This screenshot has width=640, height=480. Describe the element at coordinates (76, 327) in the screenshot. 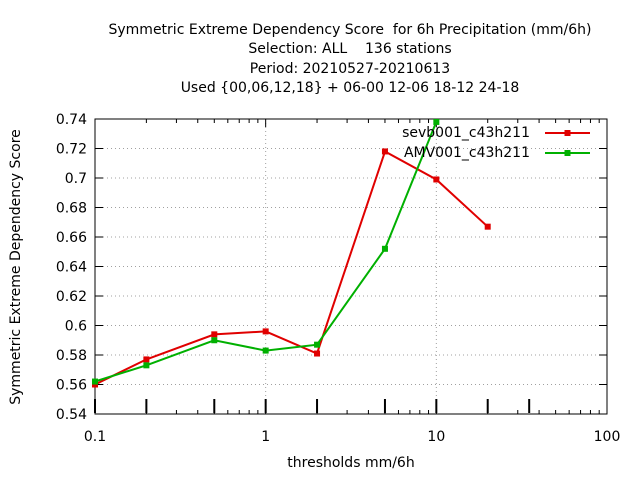

I see `y-tick-label: 0.6` at that location.